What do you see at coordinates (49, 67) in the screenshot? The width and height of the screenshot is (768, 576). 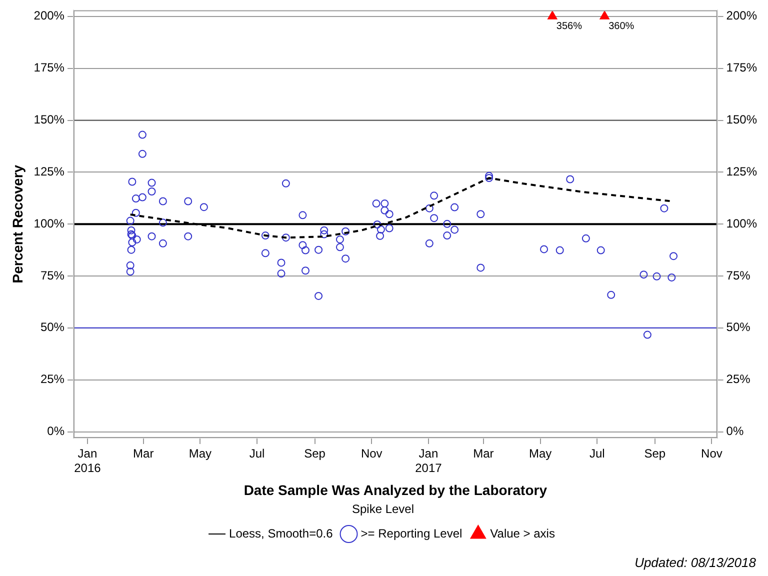 I see `y-tick-label: 175%` at bounding box center [49, 67].